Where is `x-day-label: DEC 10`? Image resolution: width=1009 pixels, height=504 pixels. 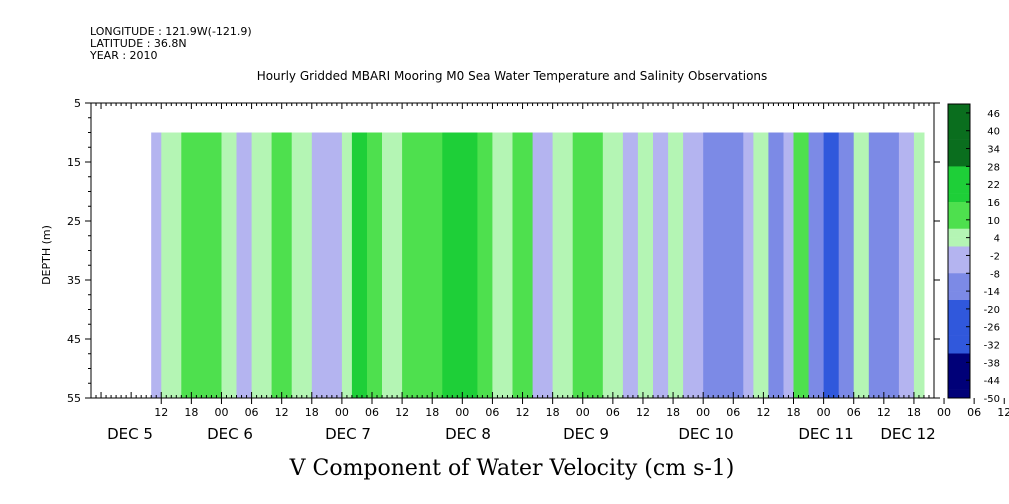
x-day-label: DEC 10 is located at coordinates (705, 434).